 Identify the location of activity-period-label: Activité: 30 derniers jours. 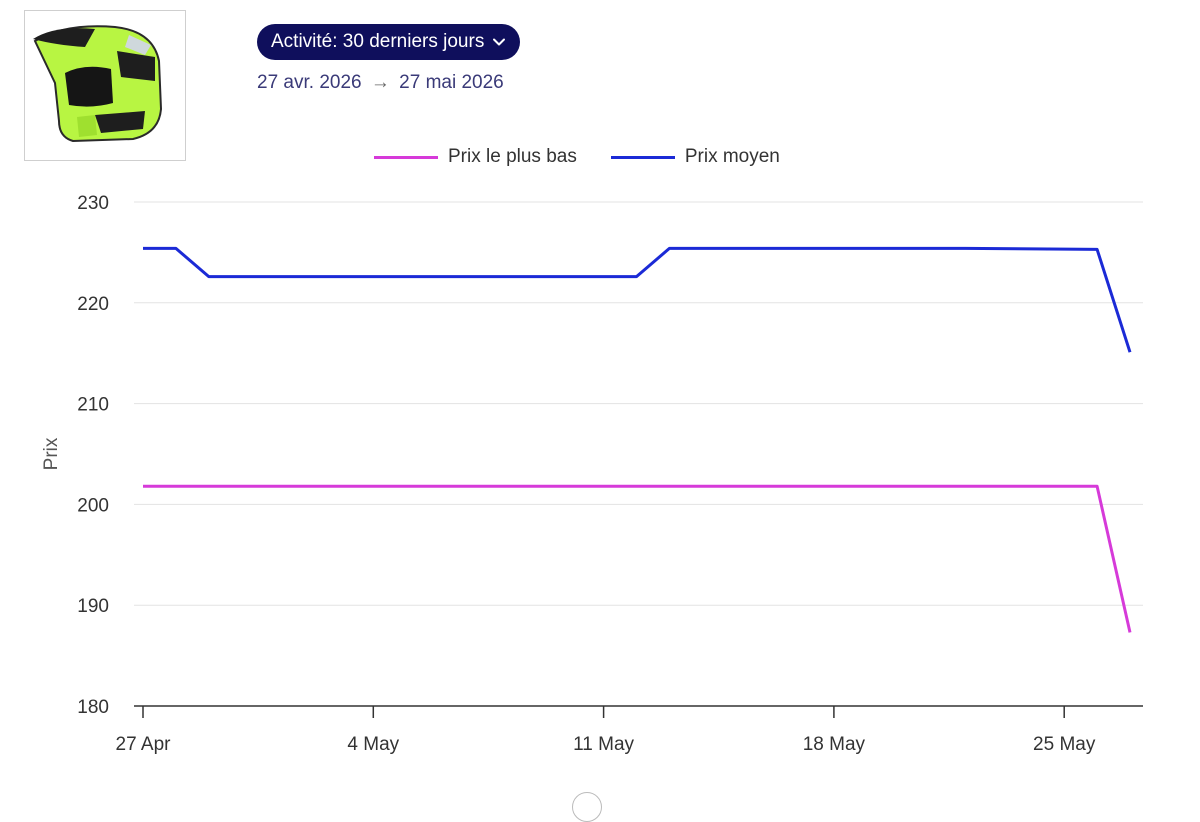
(378, 41).